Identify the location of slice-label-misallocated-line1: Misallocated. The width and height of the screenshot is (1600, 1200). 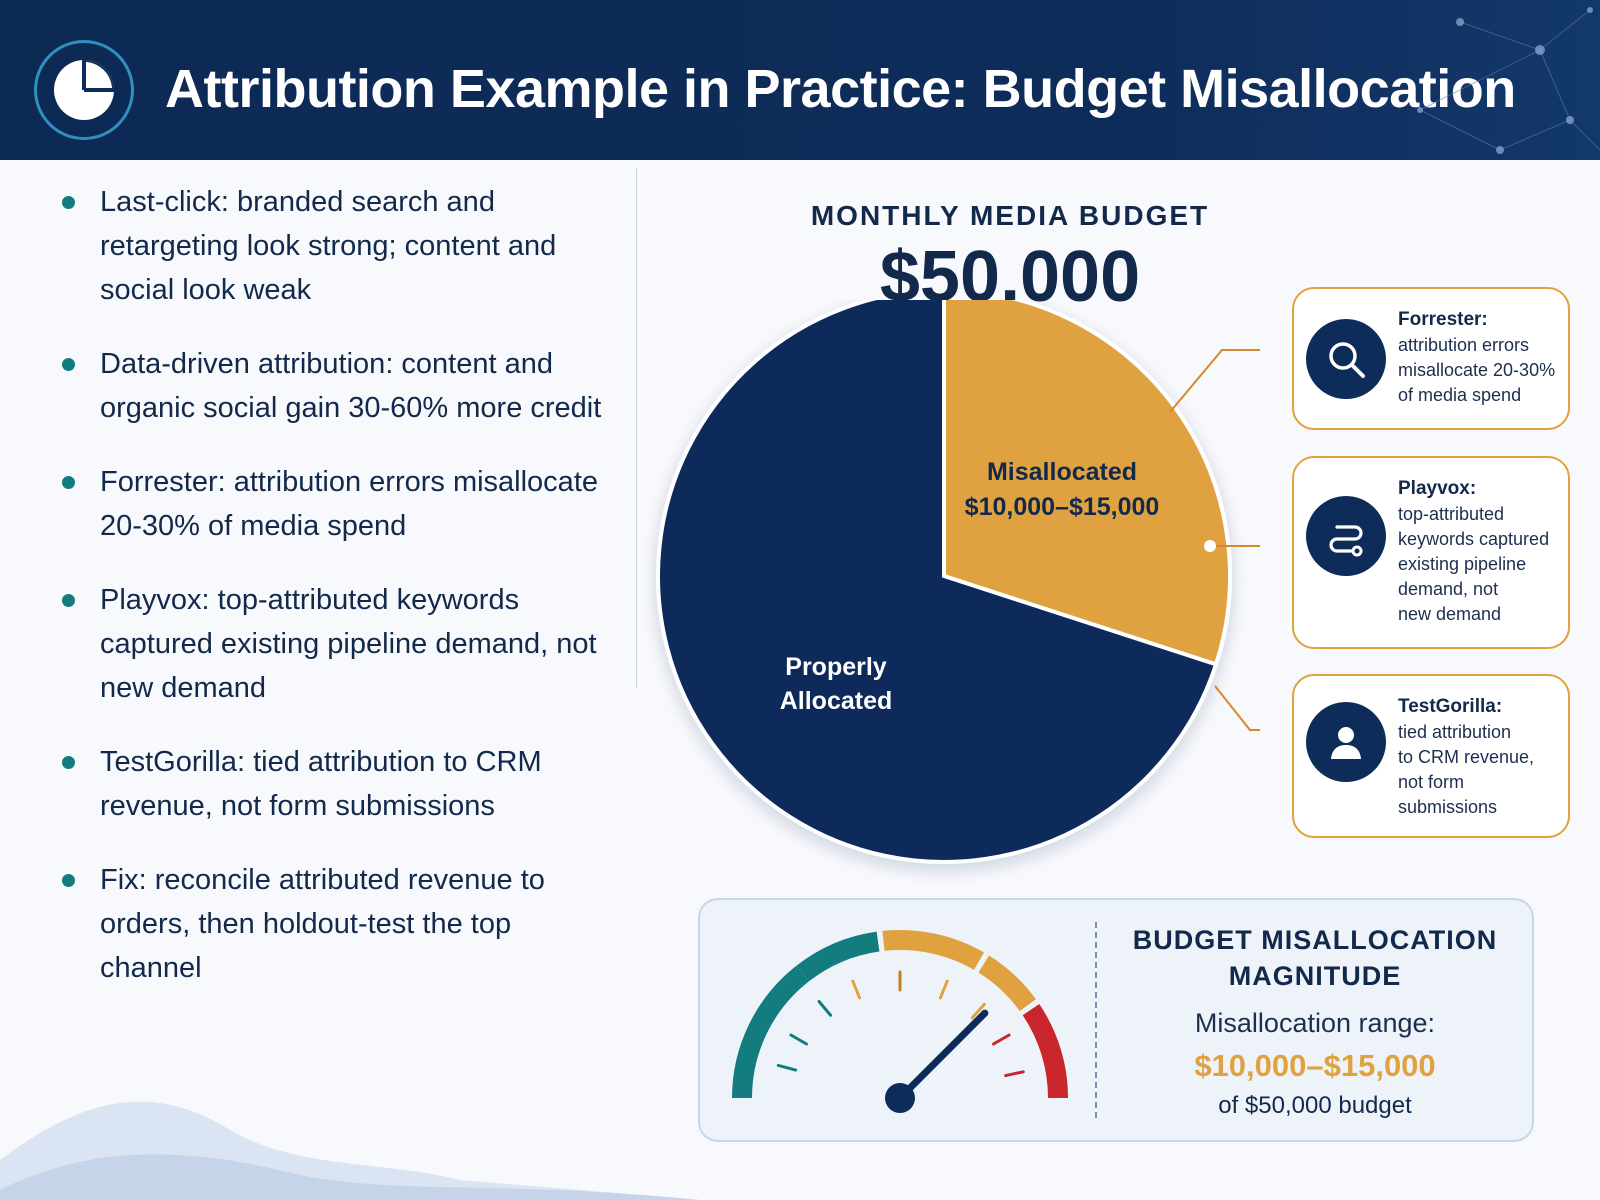
(1062, 472).